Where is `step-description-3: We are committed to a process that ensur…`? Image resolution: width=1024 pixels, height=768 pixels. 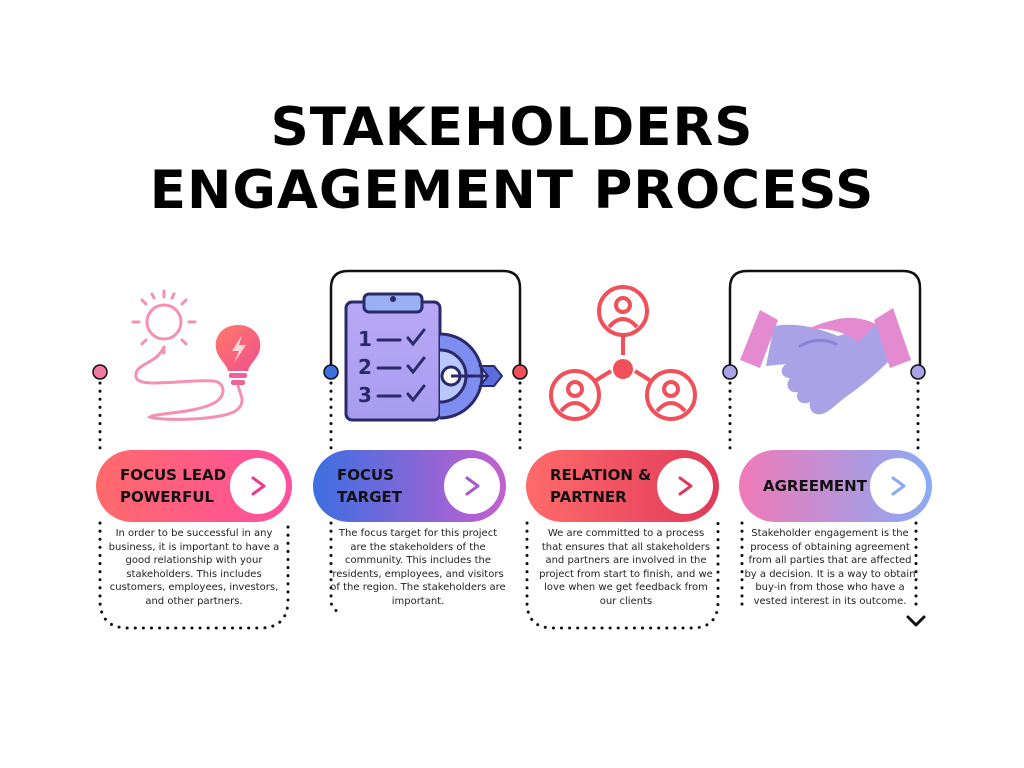
step-description-3: We are committed to a process that ensur… is located at coordinates (626, 567).